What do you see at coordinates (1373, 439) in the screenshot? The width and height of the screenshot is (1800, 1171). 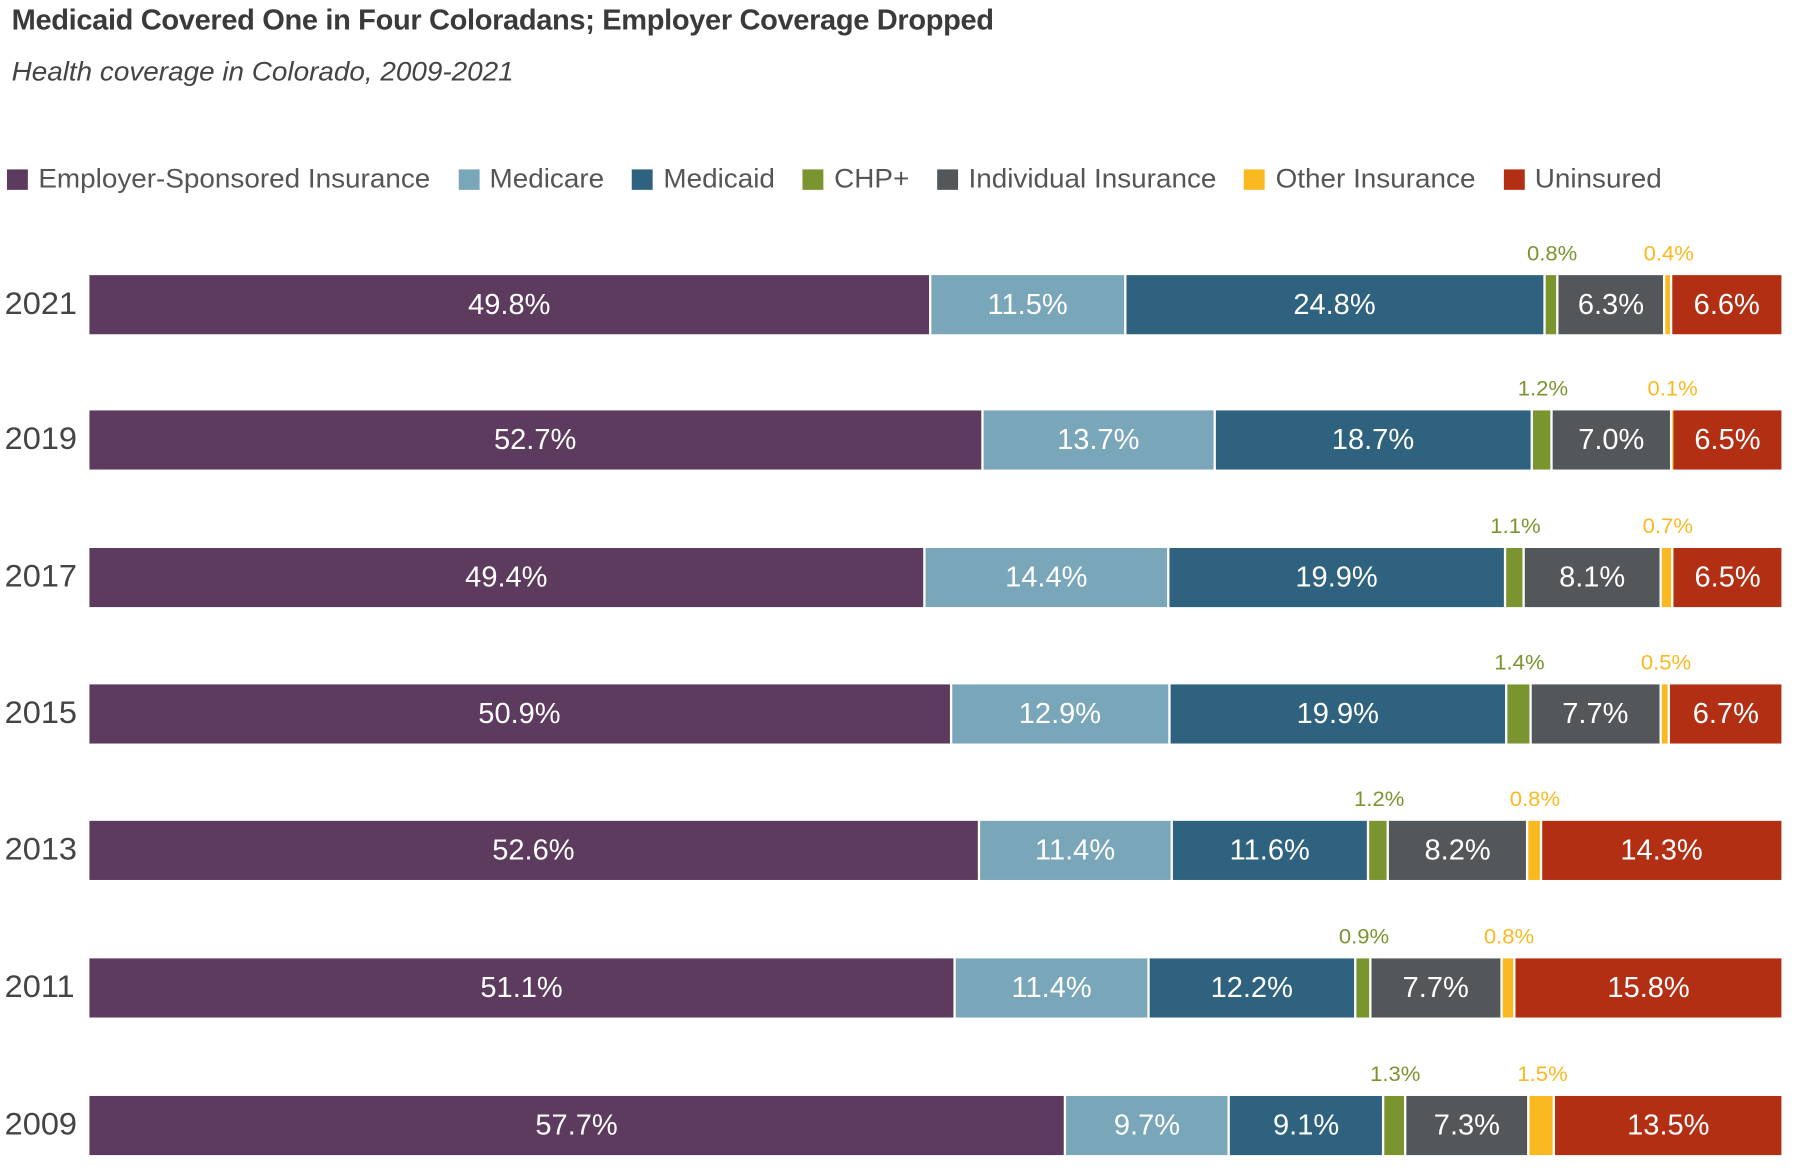 I see `data-label: 18.7%` at bounding box center [1373, 439].